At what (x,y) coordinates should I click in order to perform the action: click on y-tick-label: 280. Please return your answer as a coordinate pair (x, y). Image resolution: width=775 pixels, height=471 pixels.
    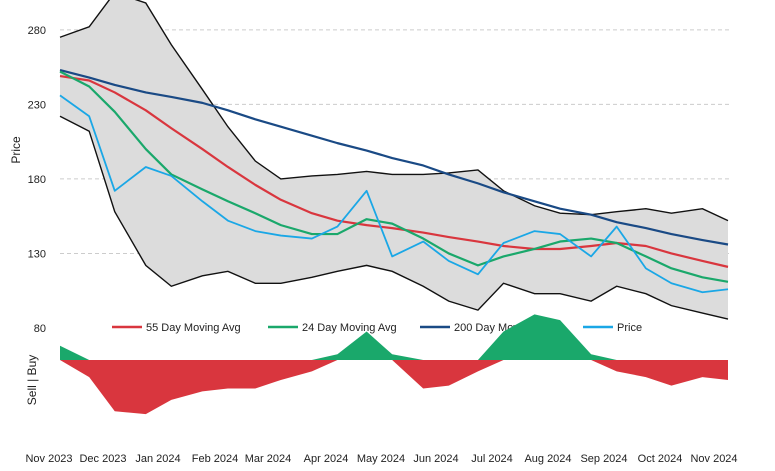
    Looking at the image, I should click on (37, 31).